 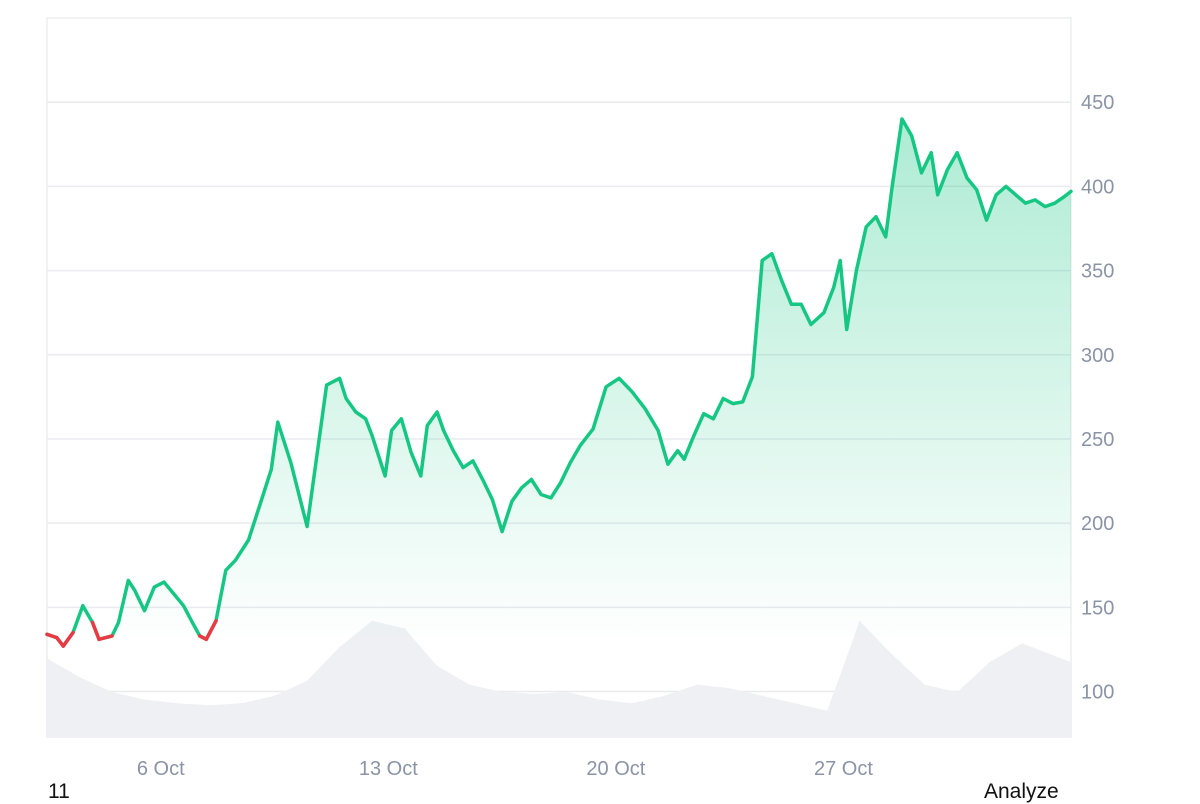 What do you see at coordinates (131, 633) in the screenshot?
I see `price-line-below-baseline` at bounding box center [131, 633].